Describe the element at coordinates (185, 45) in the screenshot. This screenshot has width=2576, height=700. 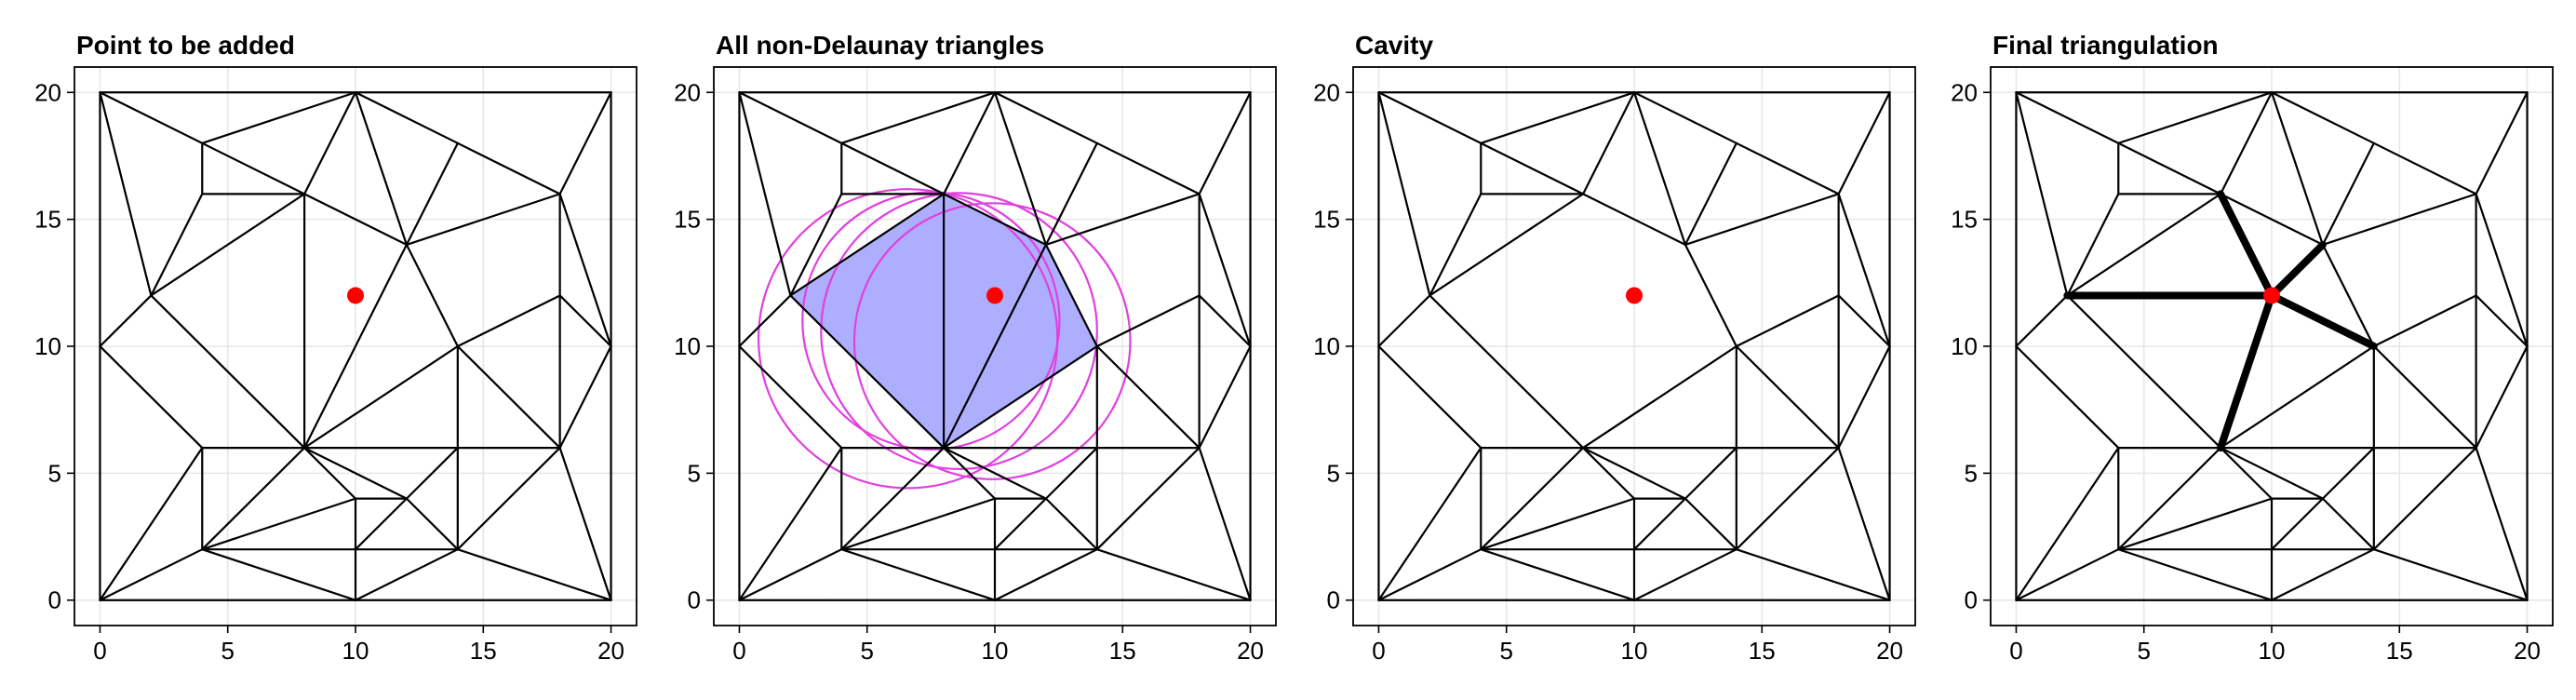
I see `panel-title: Point to be added` at that location.